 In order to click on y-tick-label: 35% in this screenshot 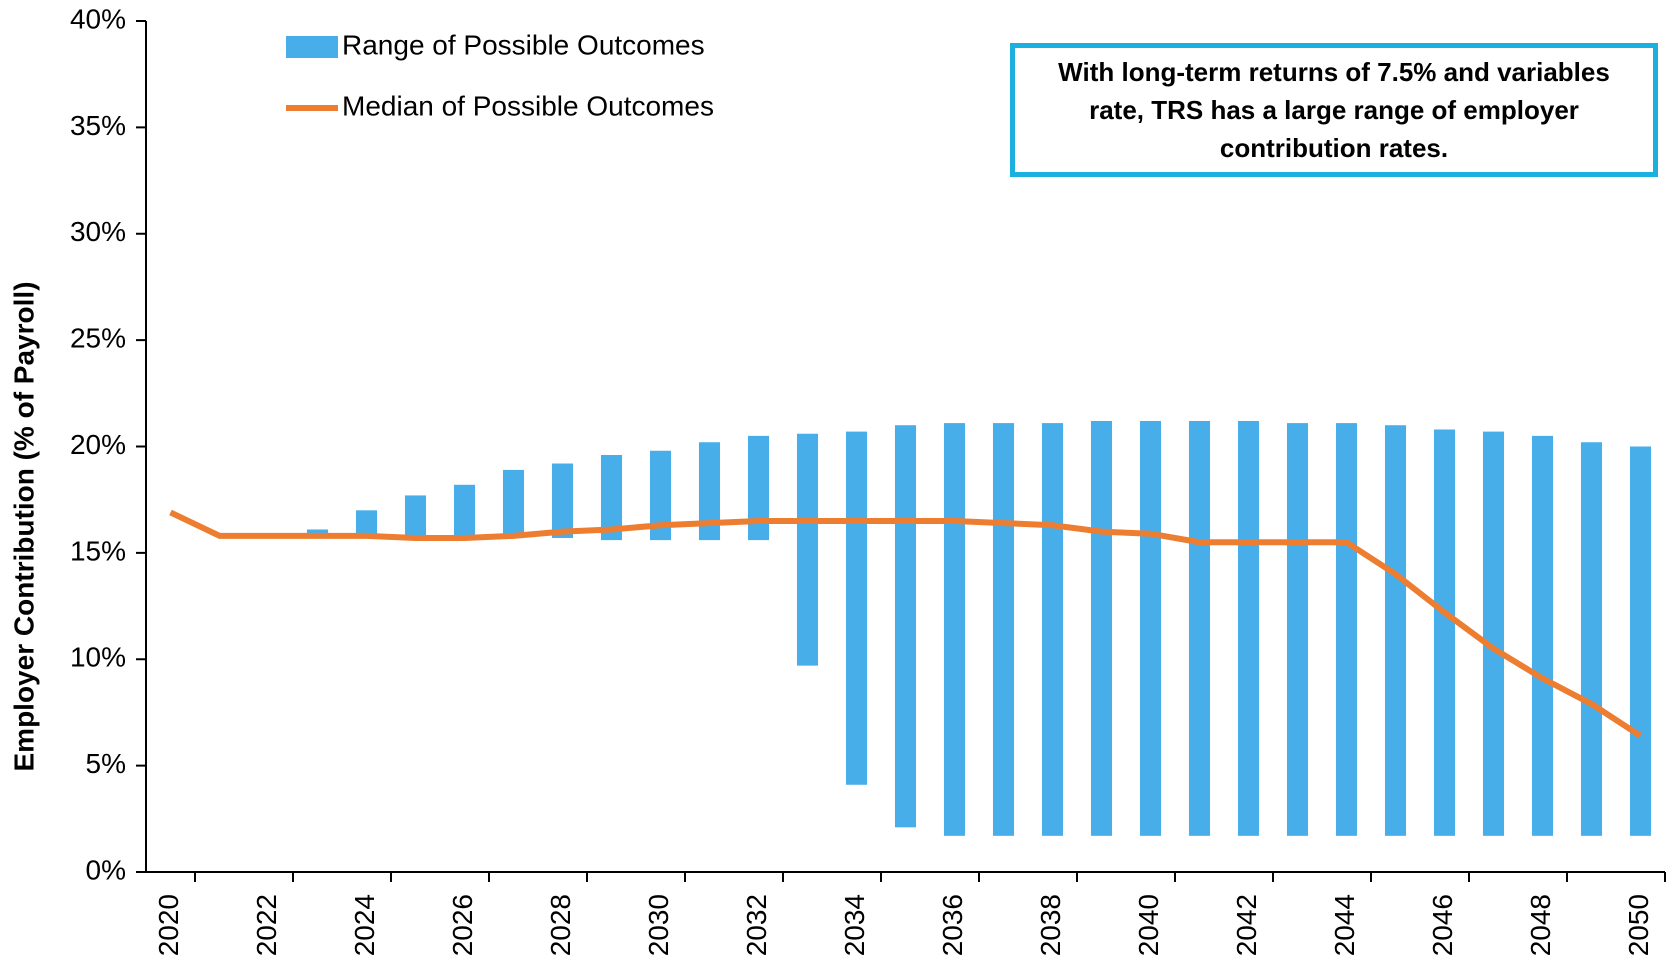, I will do `click(98, 125)`.